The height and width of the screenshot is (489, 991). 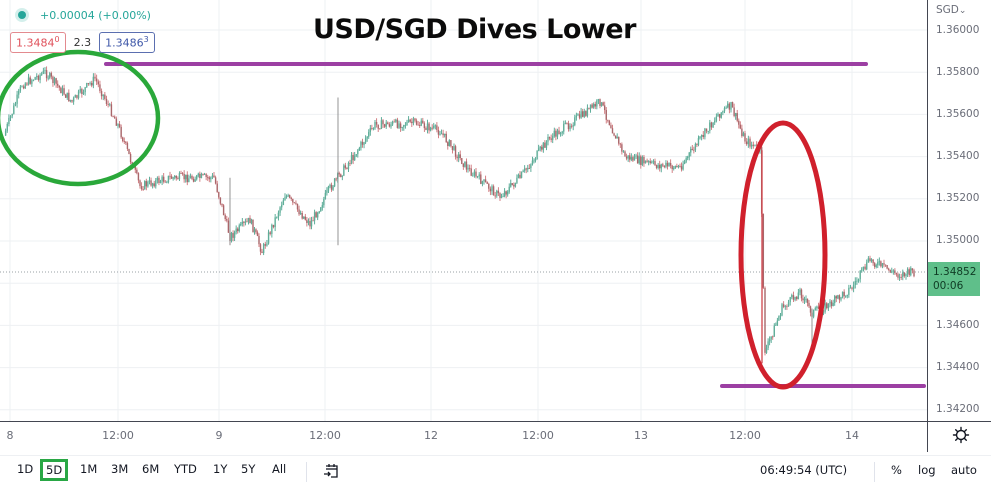 I want to click on price-change-legend: +0.00004 (+0.00%), so click(x=84, y=15).